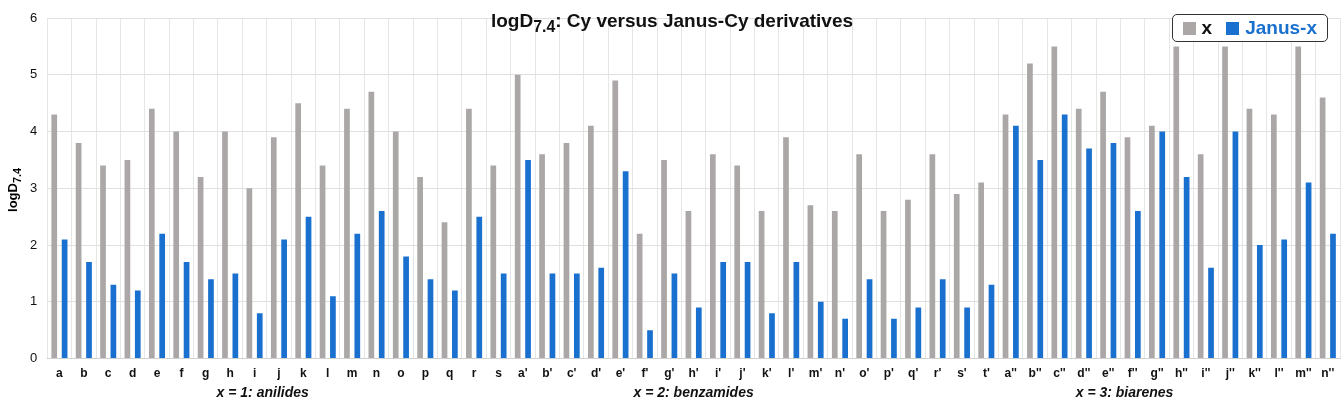  Describe the element at coordinates (571, 373) in the screenshot. I see `x-tick-label: c'` at that location.